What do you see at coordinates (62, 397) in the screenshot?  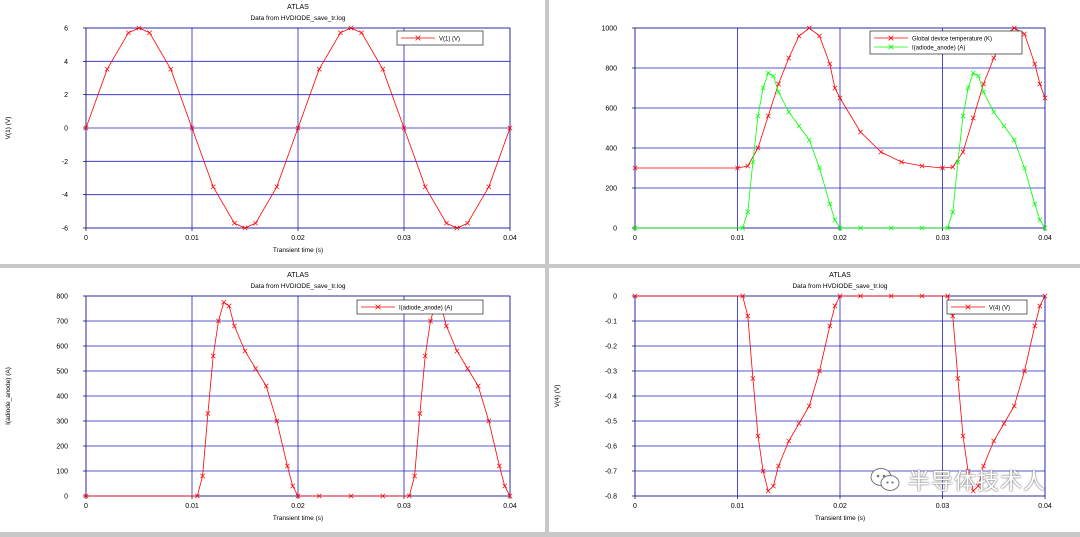 I see `y-tick-label: 400` at bounding box center [62, 397].